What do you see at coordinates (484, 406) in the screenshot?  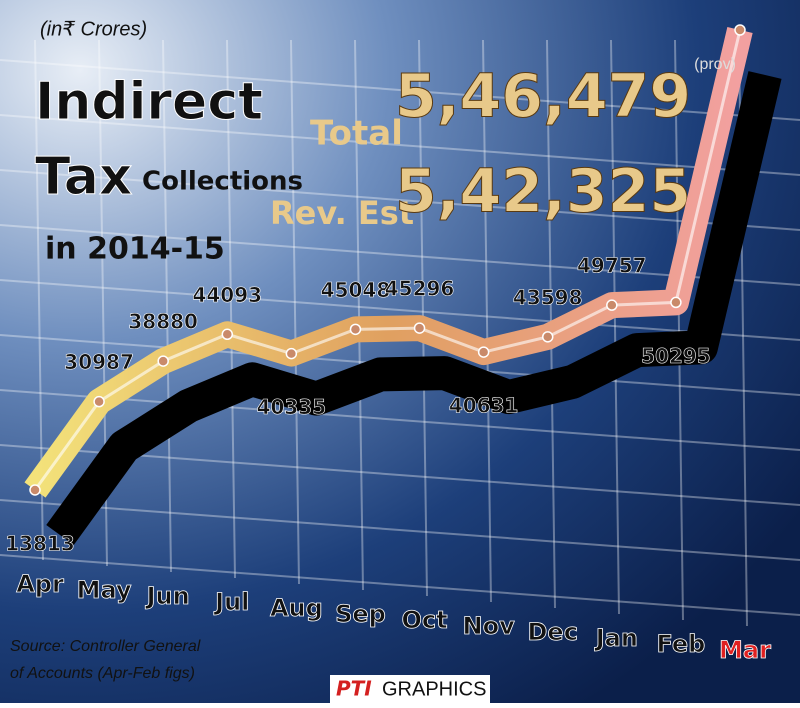 I see `value-label: 40631` at bounding box center [484, 406].